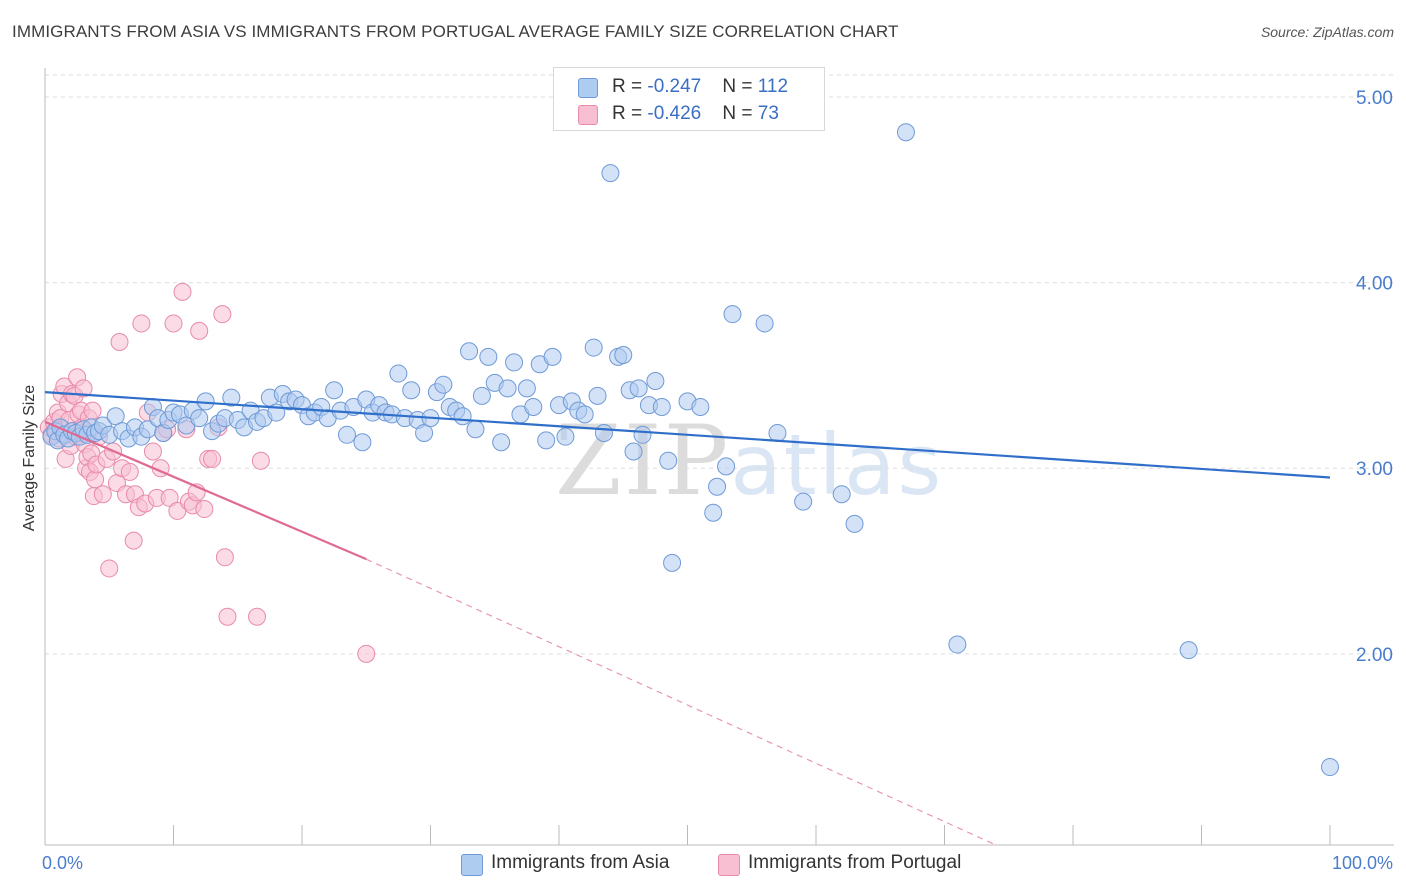  What do you see at coordinates (1374, 284) in the screenshot?
I see `y-tick-label: 4.00` at bounding box center [1374, 284].